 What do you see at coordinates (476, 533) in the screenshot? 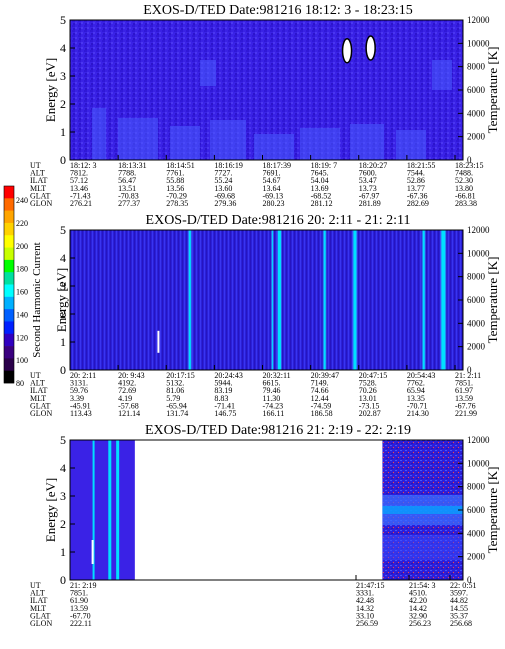
I see `y2tick-label: 4000` at bounding box center [476, 533].